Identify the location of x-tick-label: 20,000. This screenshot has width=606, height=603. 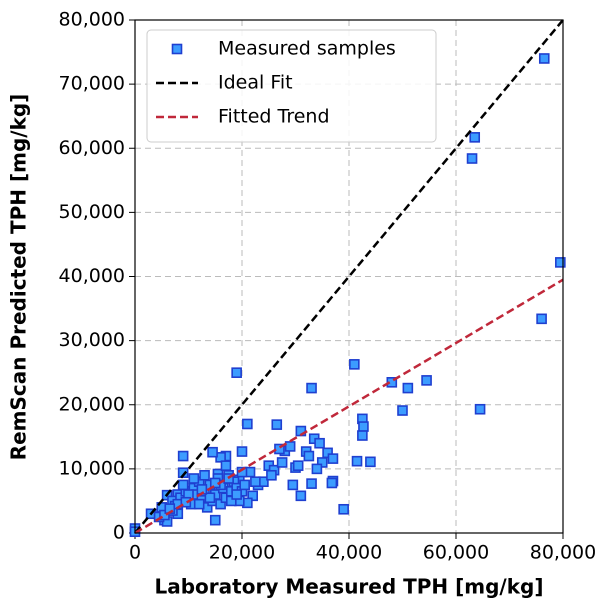
(242, 553).